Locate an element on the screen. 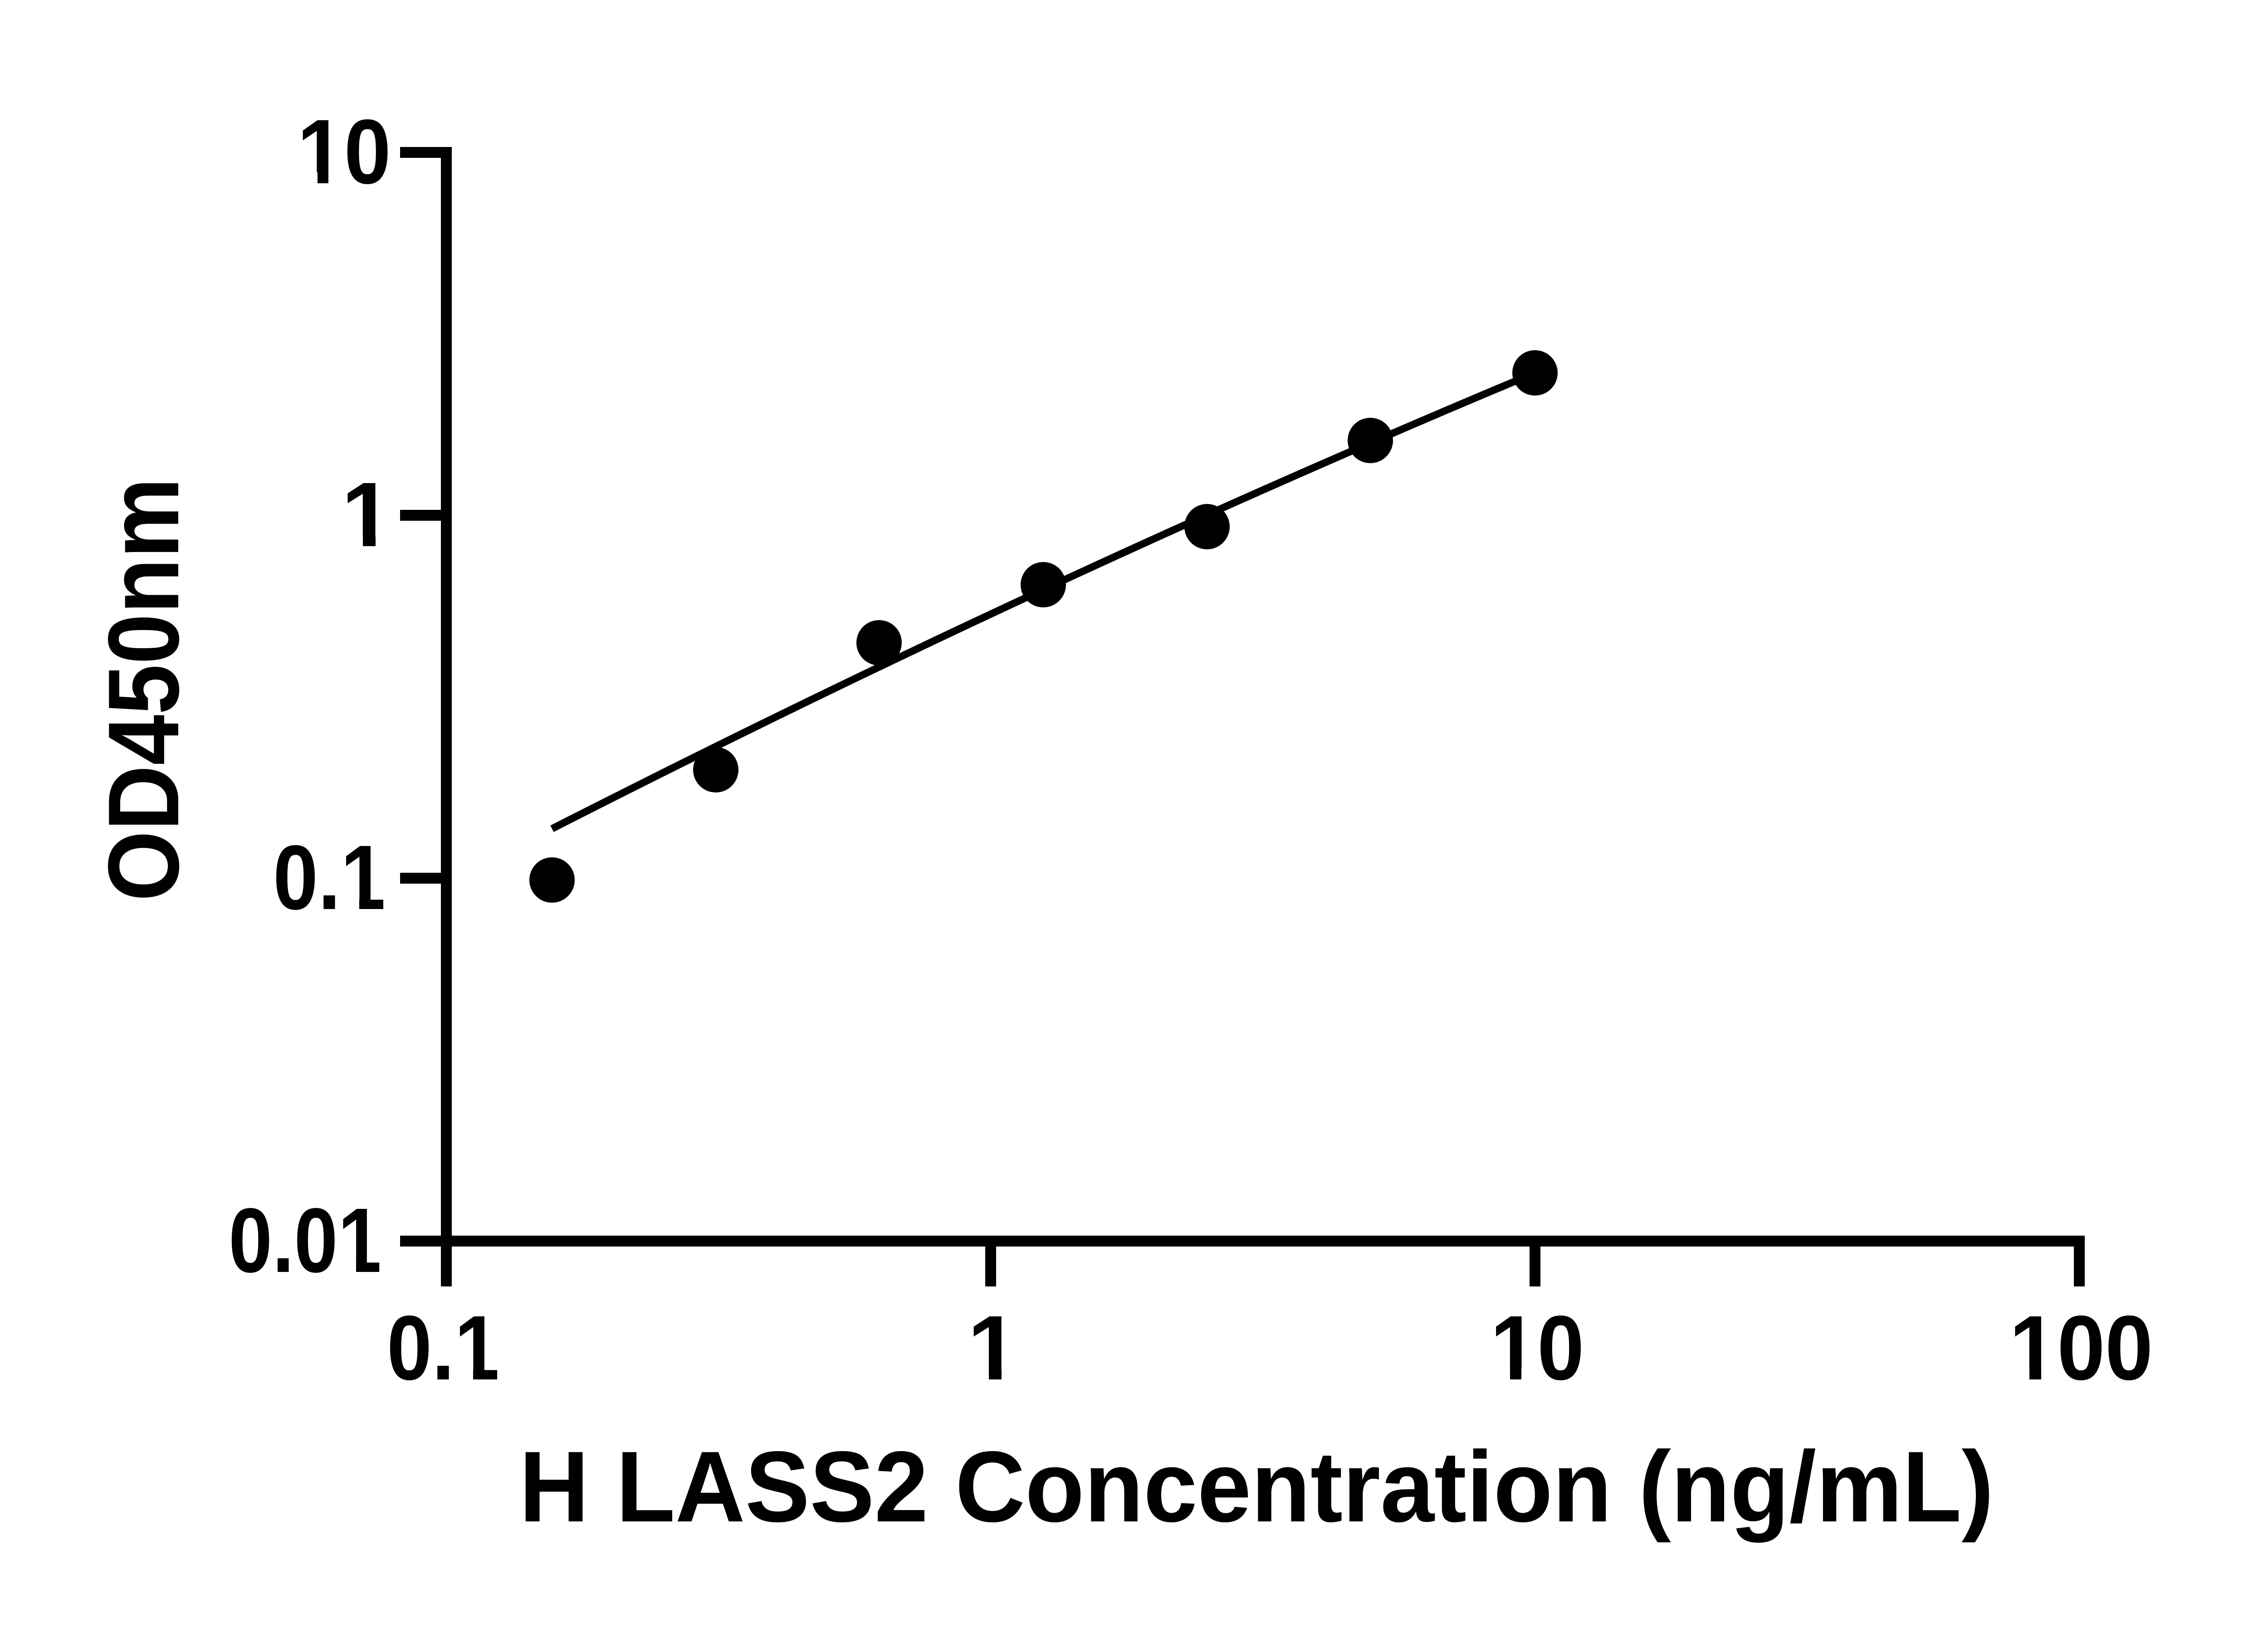 The width and height of the screenshot is (2268, 1633). svg-text: OD450nm is located at coordinates (144, 689).